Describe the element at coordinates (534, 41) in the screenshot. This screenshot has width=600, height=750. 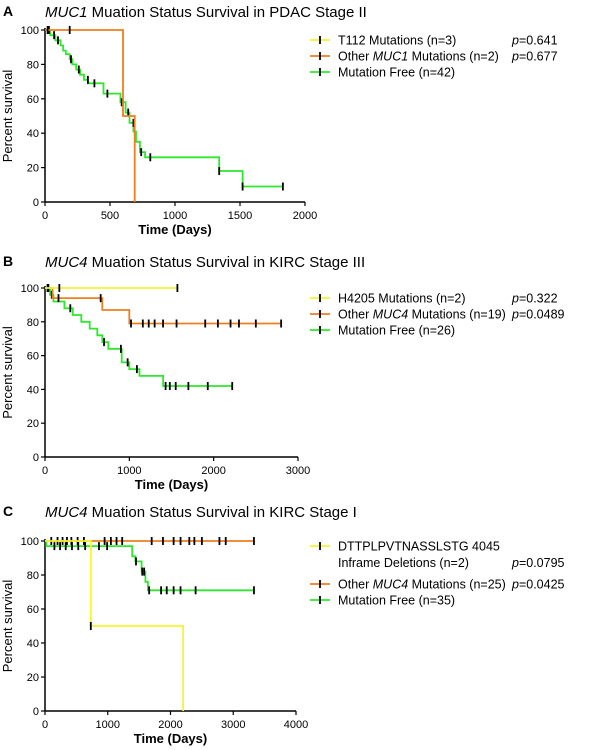
I see `panel-a-legend-1-pvalue: p=0.641` at that location.